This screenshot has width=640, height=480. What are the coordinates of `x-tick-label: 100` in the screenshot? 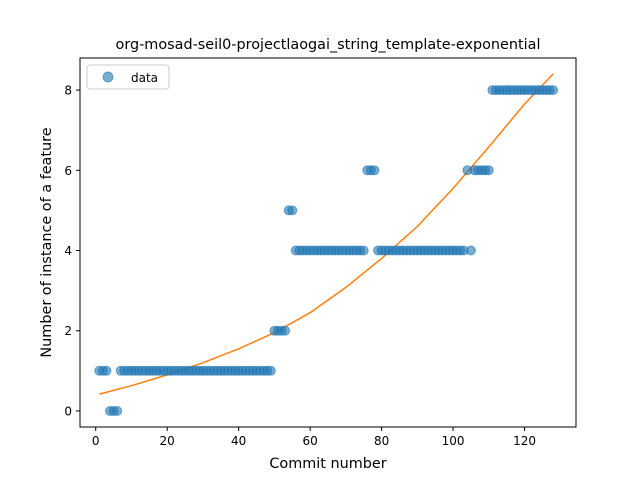 It's located at (453, 441).